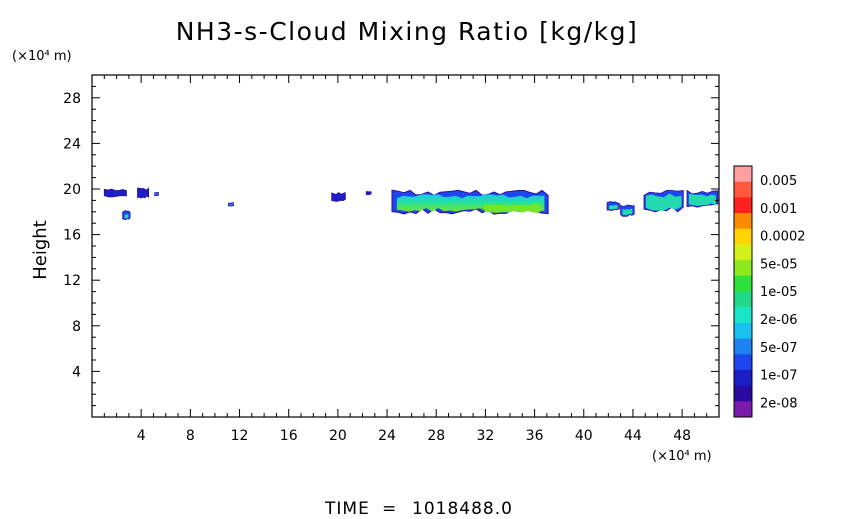 The height and width of the screenshot is (519, 854). Describe the element at coordinates (682, 436) in the screenshot. I see `x-tick-label: 48` at that location.